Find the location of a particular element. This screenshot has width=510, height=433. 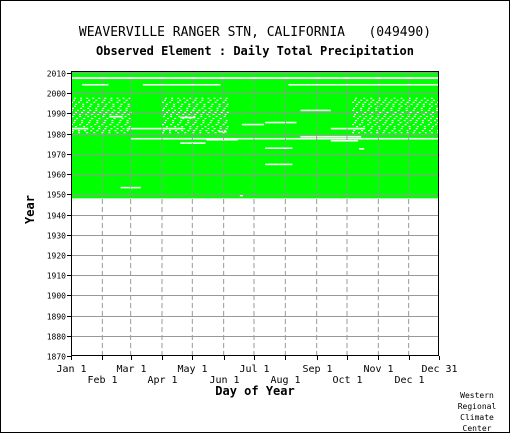

credit-text: Western Regional Climate Center is located at coordinates (477, 411).